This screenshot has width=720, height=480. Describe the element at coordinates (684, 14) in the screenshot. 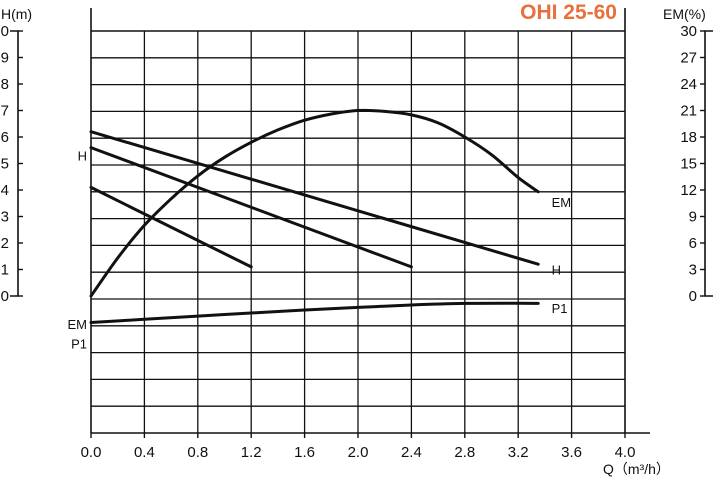

I see `y-axis-right-title: EM(%)` at that location.